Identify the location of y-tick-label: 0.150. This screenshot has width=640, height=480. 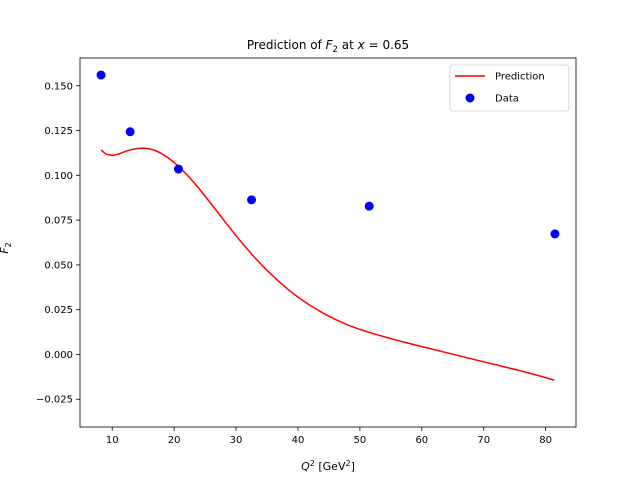
(58, 86).